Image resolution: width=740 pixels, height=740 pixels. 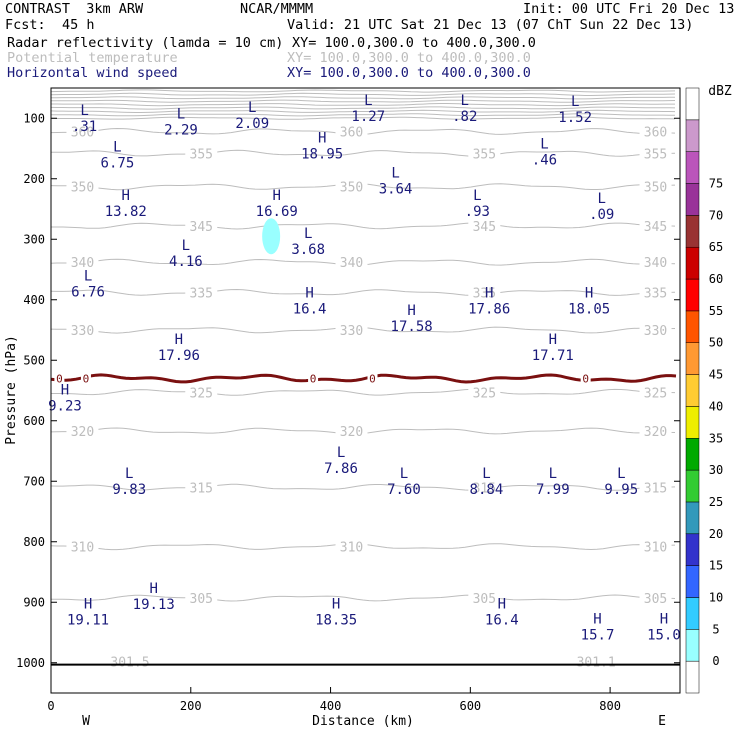 I want to click on colorbar-level-label: 25, so click(x=716, y=502).